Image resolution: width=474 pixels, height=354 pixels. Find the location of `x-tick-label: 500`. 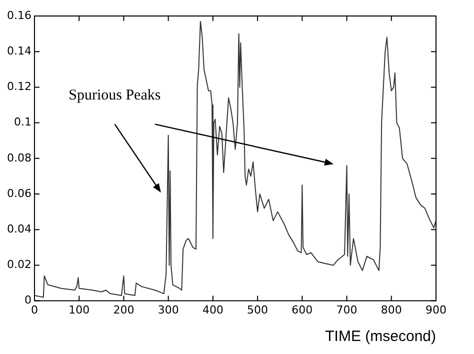

x-tick-label: 500 is located at coordinates (257, 309).